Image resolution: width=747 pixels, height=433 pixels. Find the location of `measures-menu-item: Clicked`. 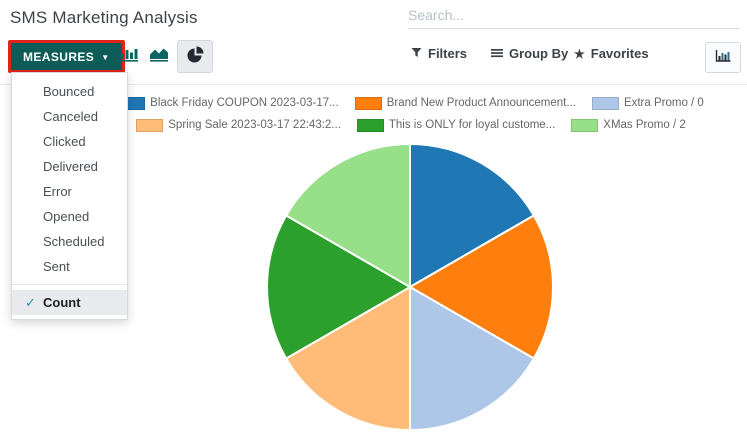

measures-menu-item: Clicked is located at coordinates (64, 141).